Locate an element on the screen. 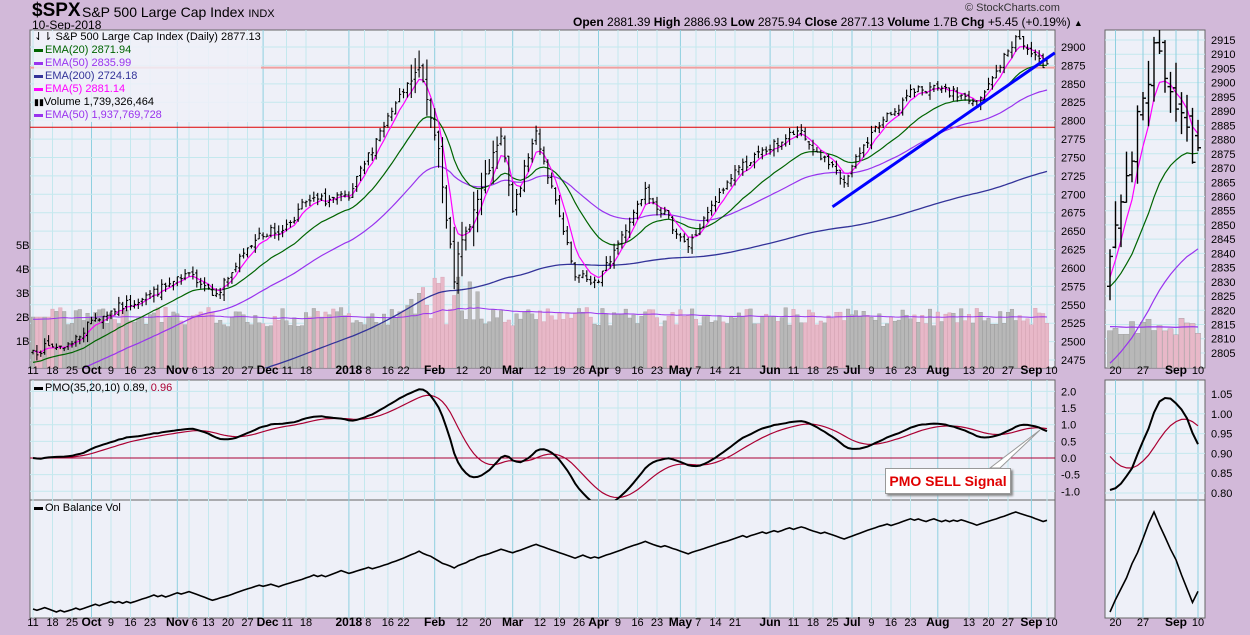  x-tick-label: 13 is located at coordinates (969, 371).